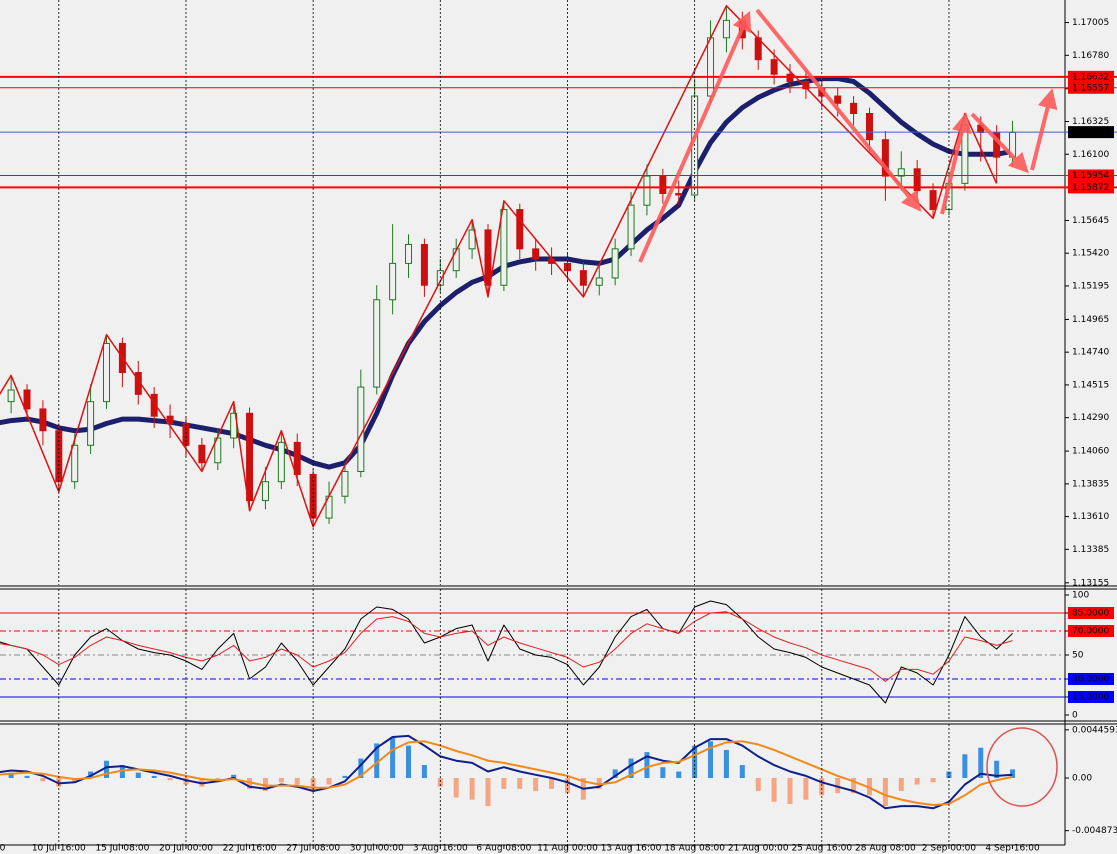 This screenshot has height=854, width=1117. What do you see at coordinates (1090, 385) in the screenshot?
I see `y-tick-label: 1.14515` at bounding box center [1090, 385].